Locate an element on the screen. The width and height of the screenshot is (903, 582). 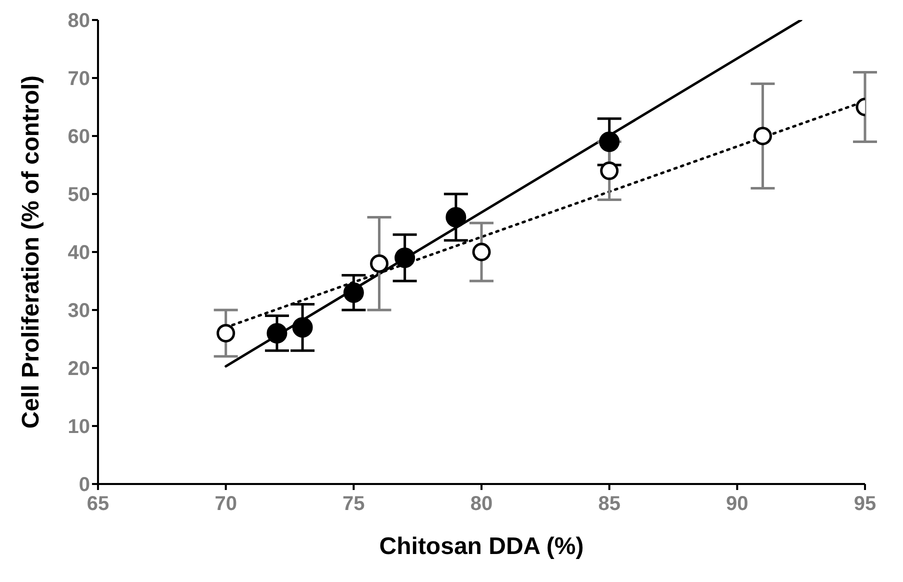
y-tick-label: 80 is located at coordinates (79, 21).